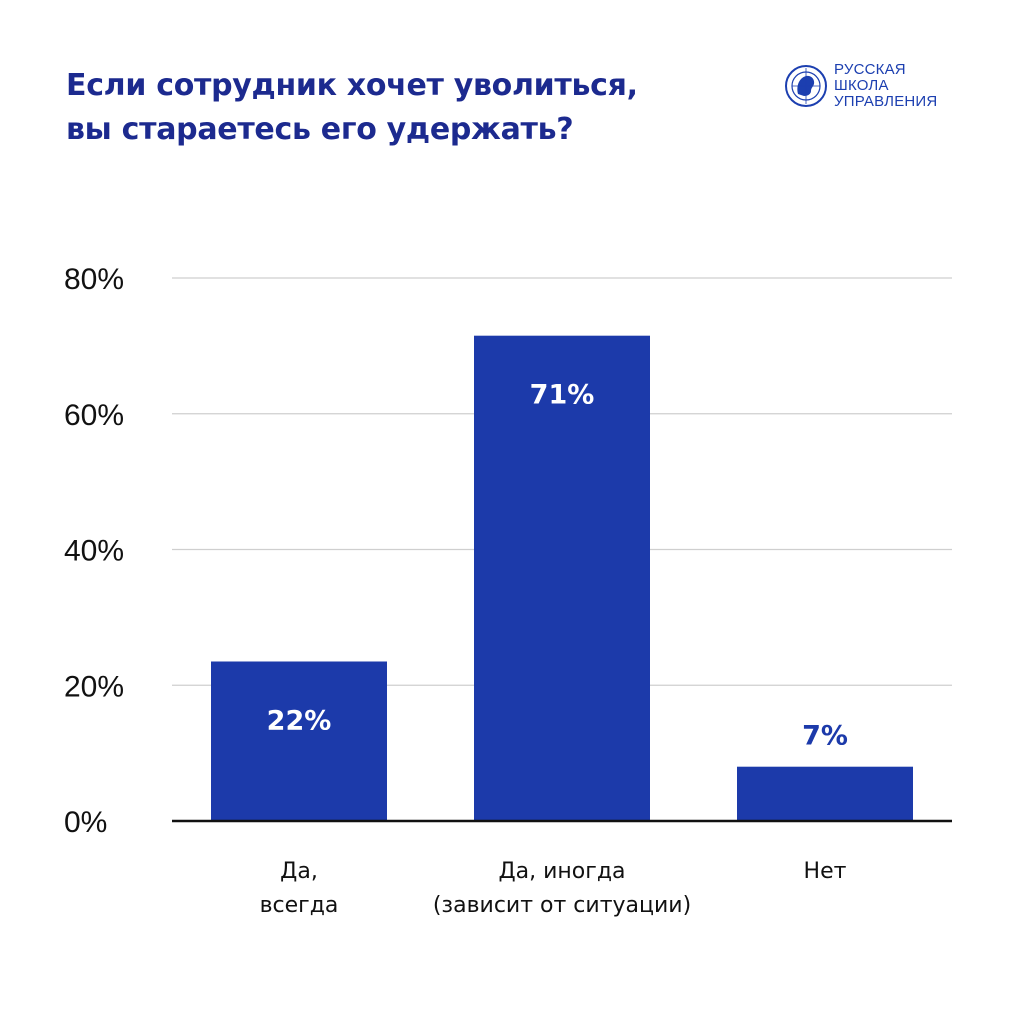  What do you see at coordinates (825, 736) in the screenshot?
I see `data-label: 7%` at bounding box center [825, 736].